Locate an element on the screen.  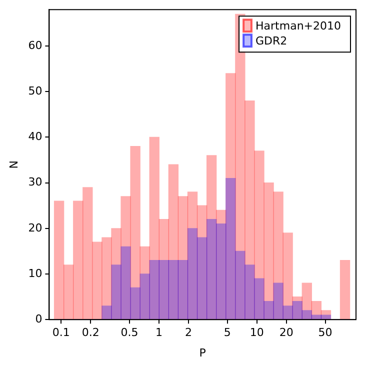
y-axis-title: N is located at coordinates (13, 164).